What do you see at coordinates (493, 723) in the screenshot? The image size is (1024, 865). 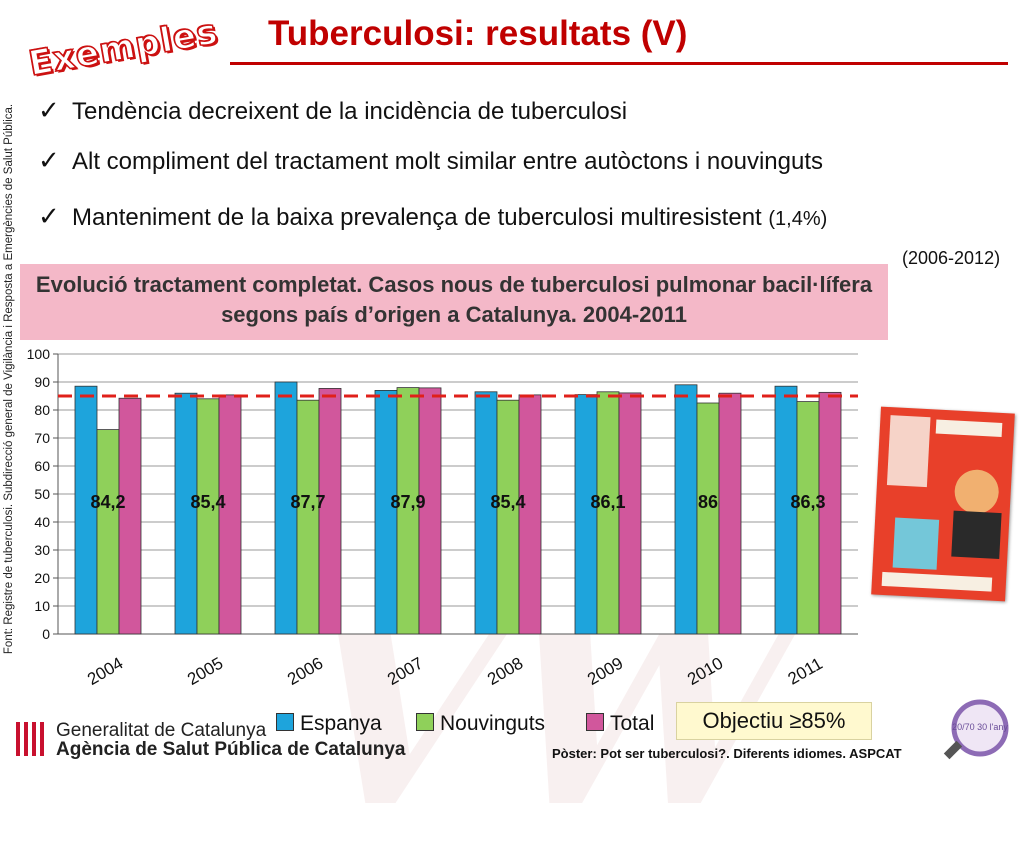 I see `legend-label-nouvinguts: Nouvinguts` at bounding box center [493, 723].